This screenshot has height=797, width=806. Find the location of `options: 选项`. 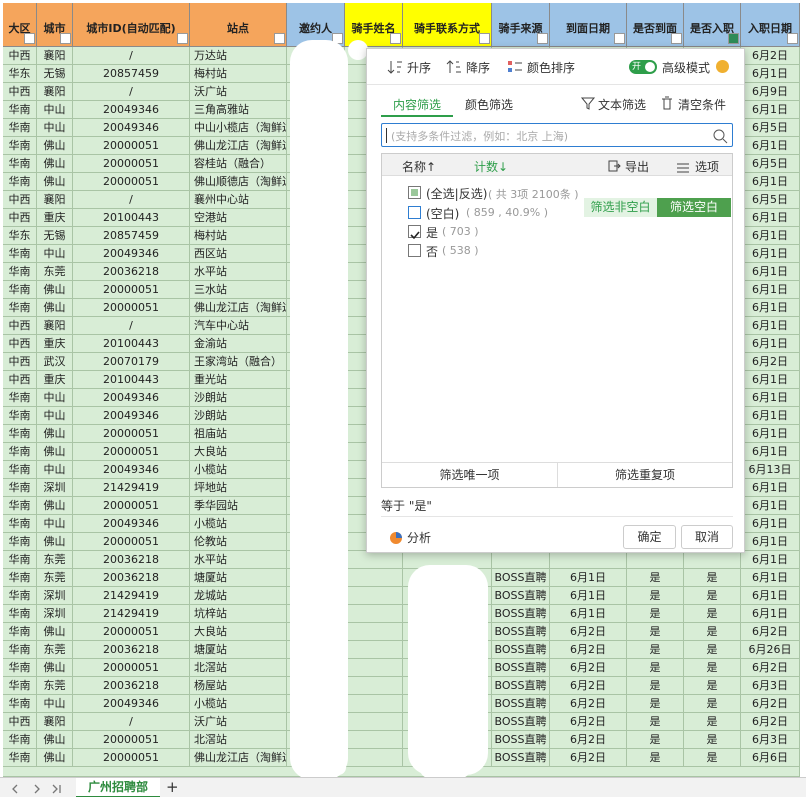

options: 选项 is located at coordinates (707, 167).